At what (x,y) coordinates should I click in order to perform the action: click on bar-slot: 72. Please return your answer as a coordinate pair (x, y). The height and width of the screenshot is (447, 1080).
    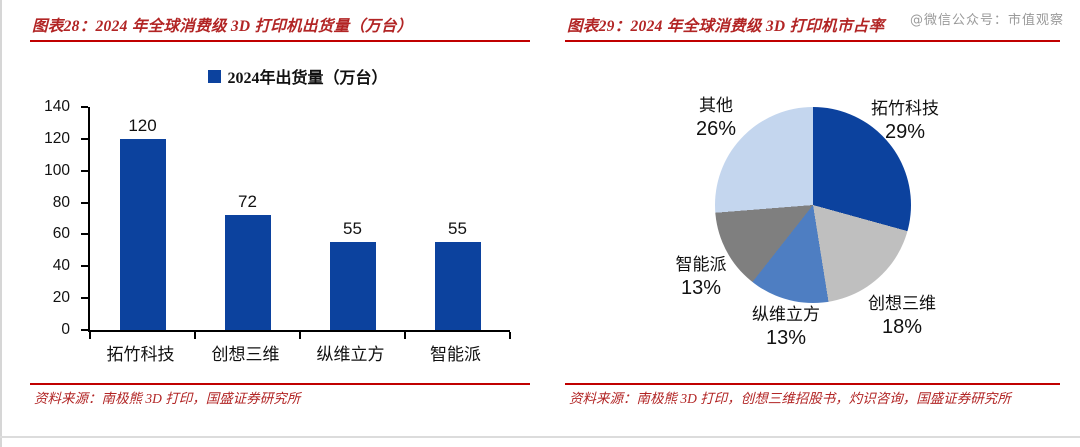
    Looking at the image, I should click on (247, 218).